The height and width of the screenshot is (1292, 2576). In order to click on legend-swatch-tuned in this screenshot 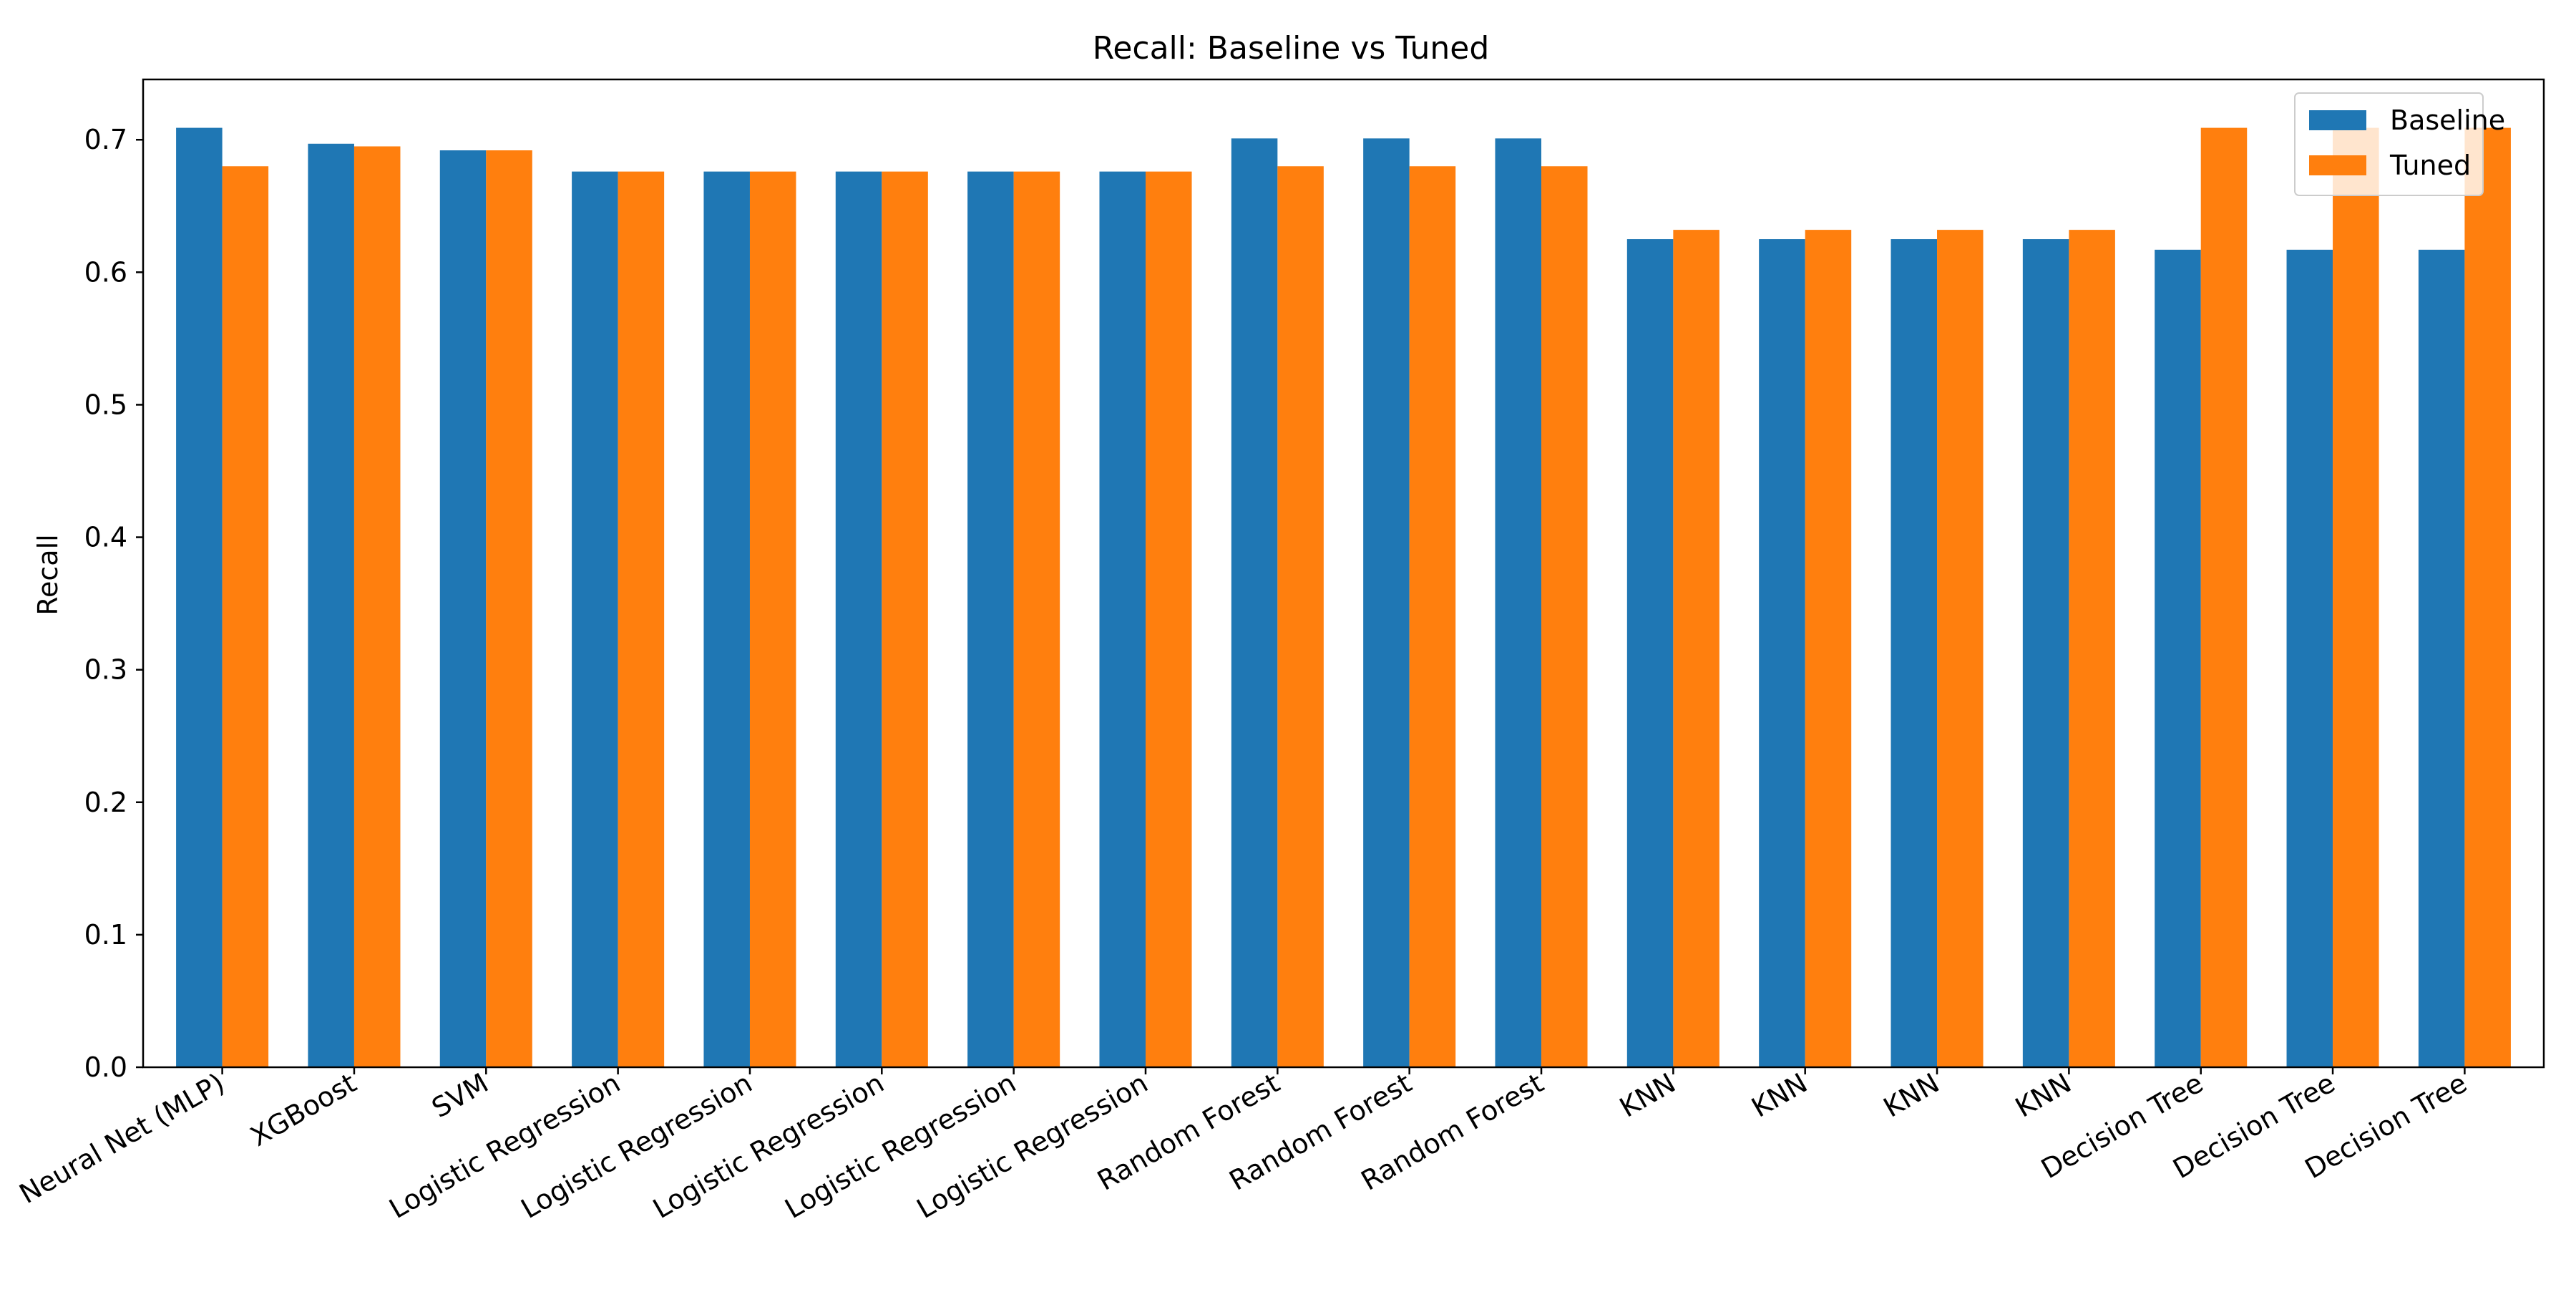, I will do `click(2337, 165)`.